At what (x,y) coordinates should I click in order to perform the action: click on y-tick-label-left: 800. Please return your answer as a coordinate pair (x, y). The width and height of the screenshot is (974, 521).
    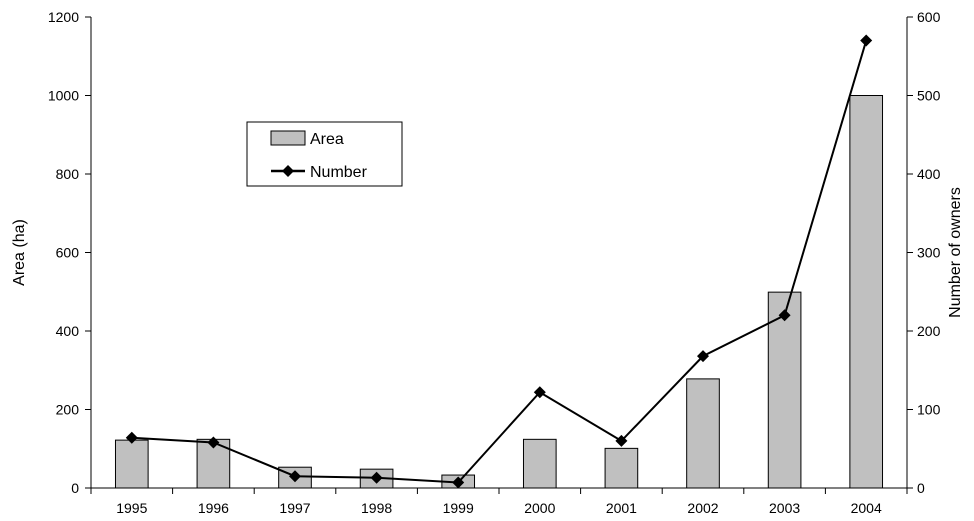
    Looking at the image, I should click on (68, 174).